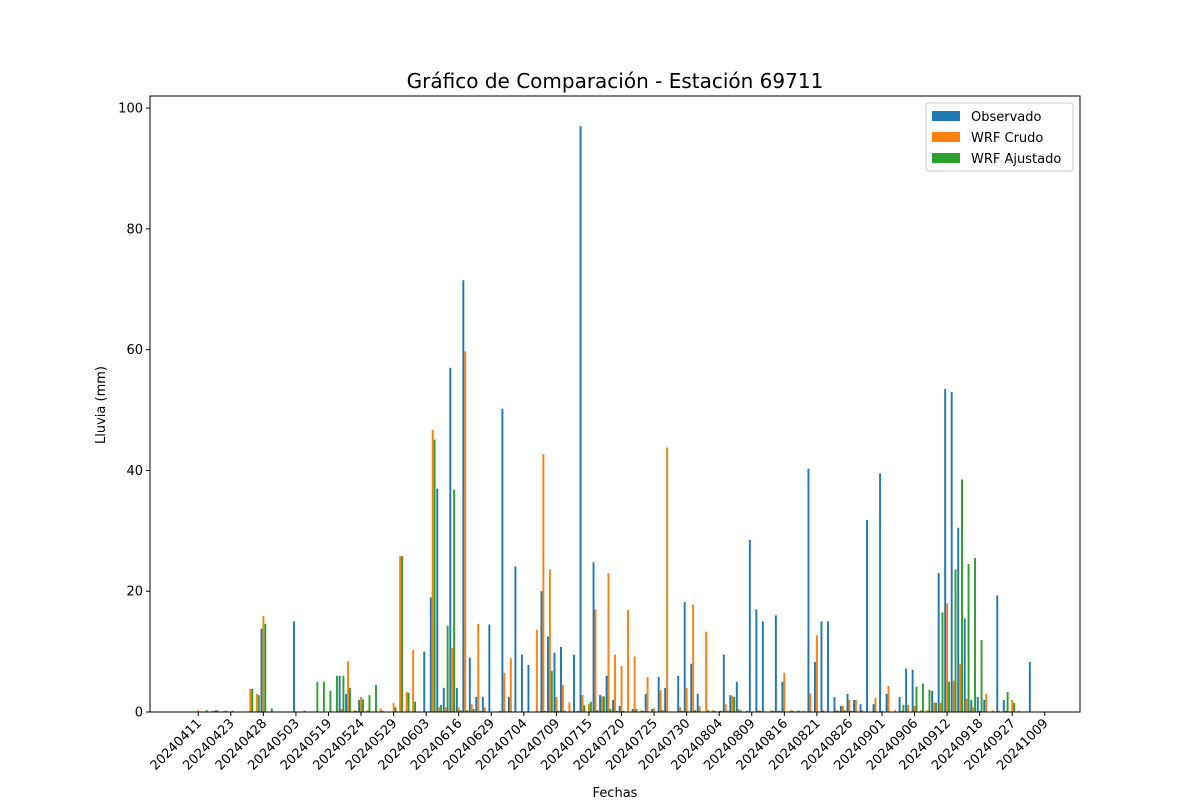 This screenshot has height=800, width=1200. What do you see at coordinates (615, 793) in the screenshot?
I see `x-axis-label: Fechas` at bounding box center [615, 793].